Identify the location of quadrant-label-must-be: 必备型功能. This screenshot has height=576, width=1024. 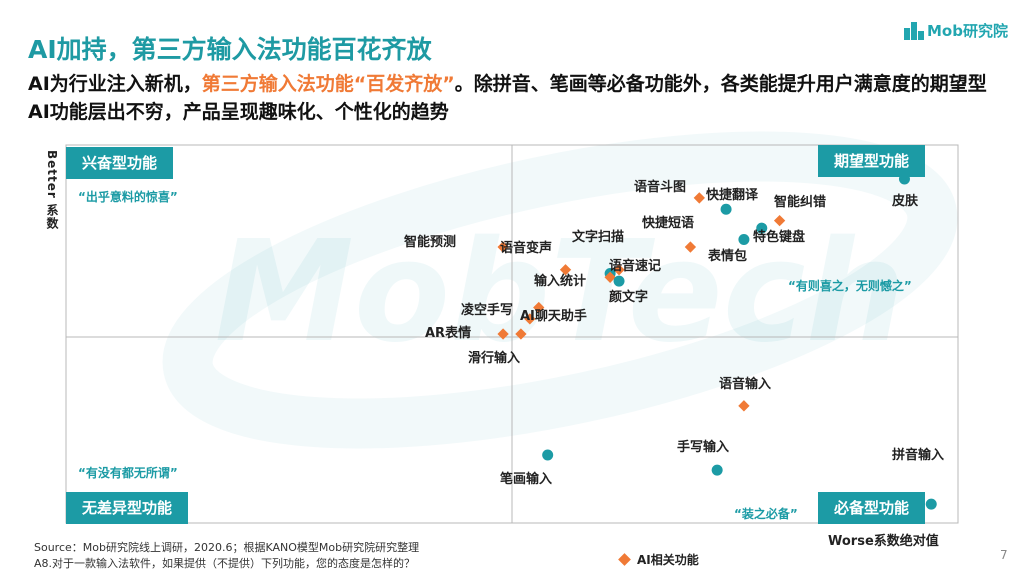
(872, 508).